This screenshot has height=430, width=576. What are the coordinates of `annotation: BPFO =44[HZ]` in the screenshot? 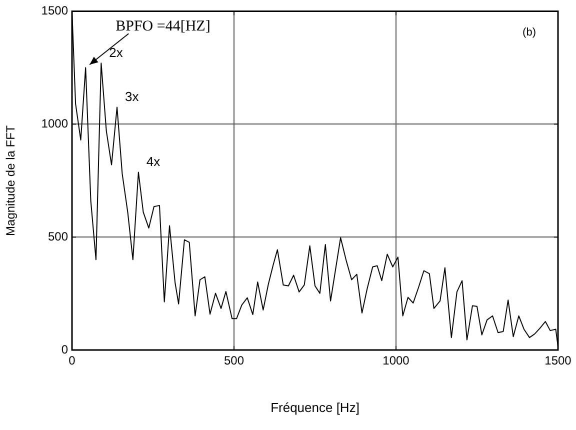 It's located at (163, 26).